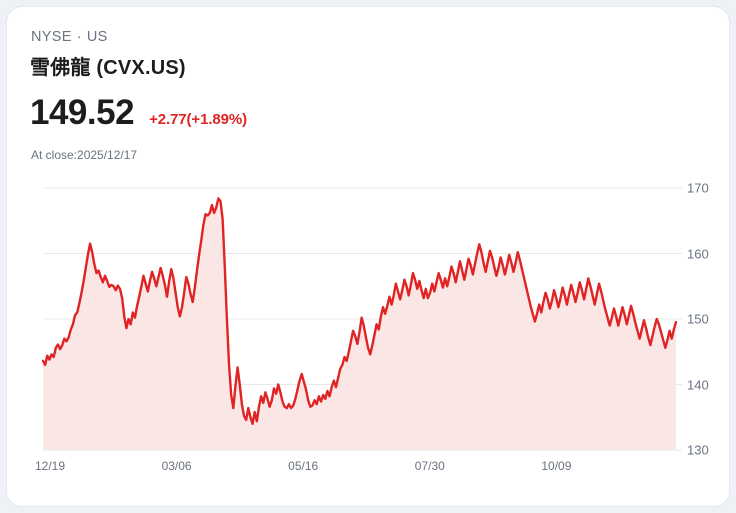  I want to click on current-price: 149.52, so click(82, 112).